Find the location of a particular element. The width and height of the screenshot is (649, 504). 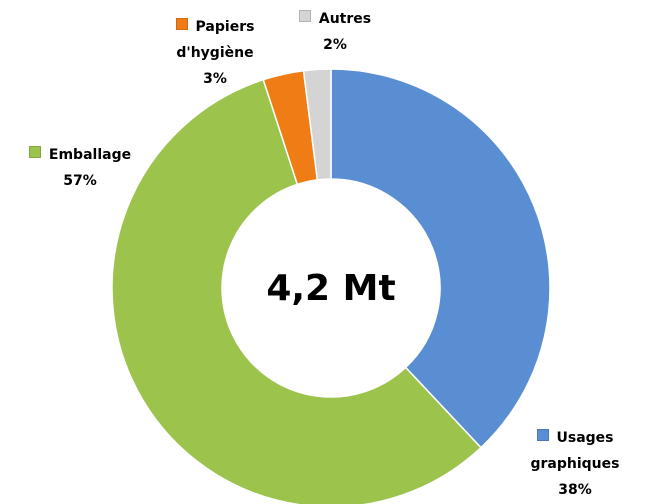

value-label: 3% is located at coordinates (215, 79).